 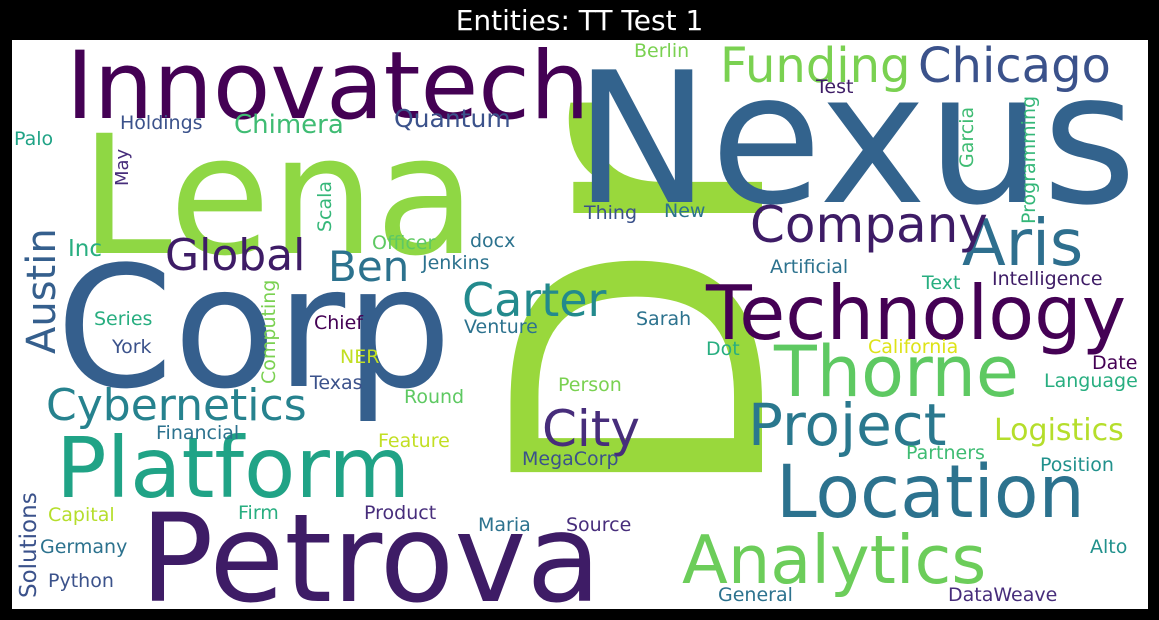 I want to click on word-intelligence: Intelligence, so click(x=1047, y=279).